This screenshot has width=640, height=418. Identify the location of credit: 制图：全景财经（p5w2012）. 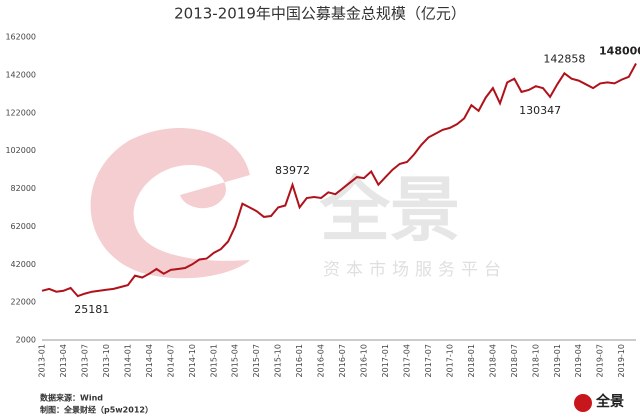
(96, 410).